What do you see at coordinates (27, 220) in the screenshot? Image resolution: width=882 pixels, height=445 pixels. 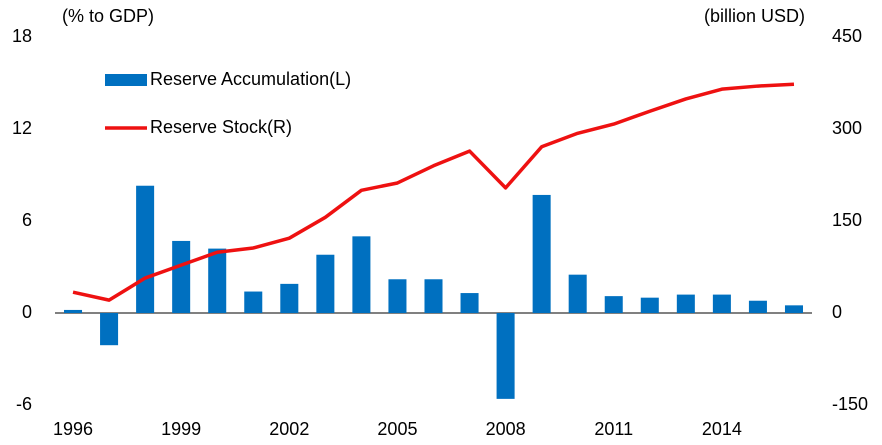 I see `y-tick-label: 6` at bounding box center [27, 220].